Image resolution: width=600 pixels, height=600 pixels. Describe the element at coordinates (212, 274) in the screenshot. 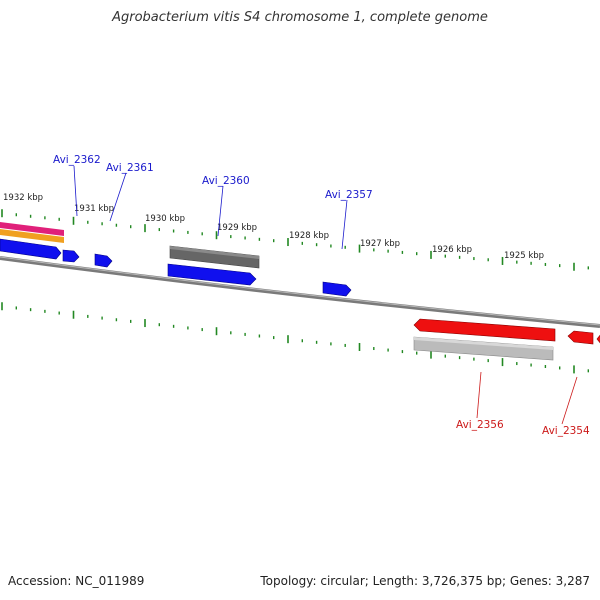

I see `gene-avi-2360-arrow` at that location.